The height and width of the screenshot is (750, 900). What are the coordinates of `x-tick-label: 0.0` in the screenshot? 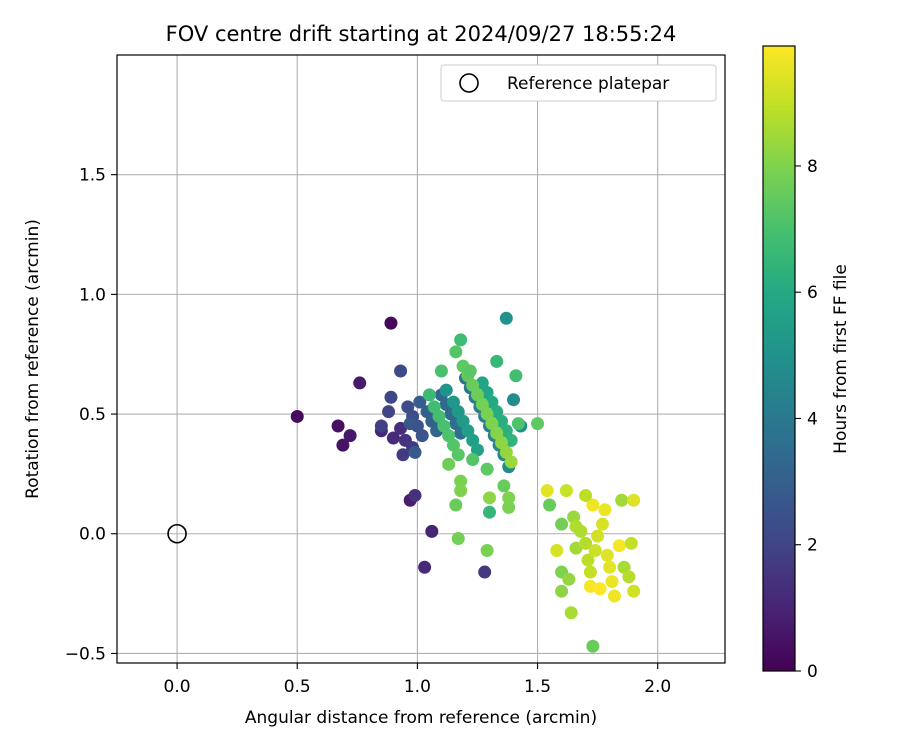 It's located at (177, 687).